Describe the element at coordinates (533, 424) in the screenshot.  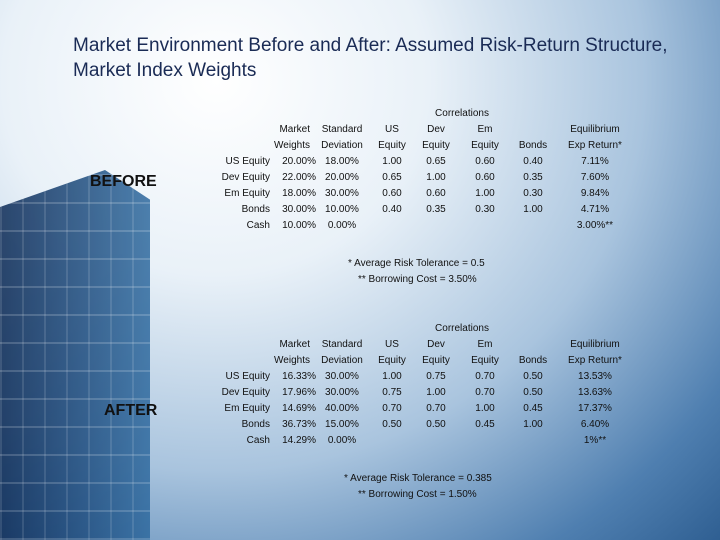
I see `corr-bonds-cell: 1.00` at that location.